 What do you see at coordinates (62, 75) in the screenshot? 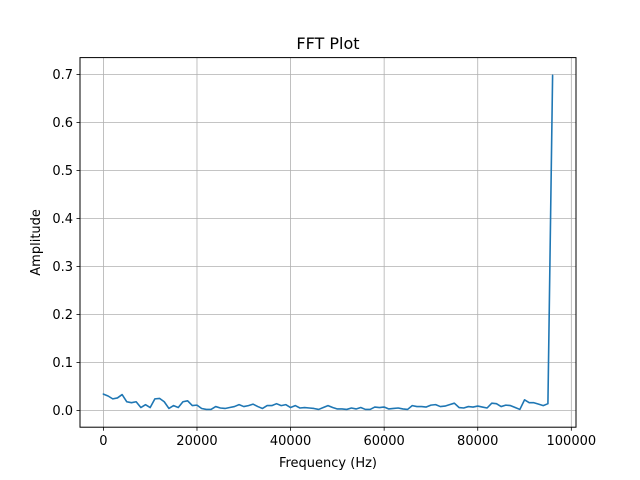
I see `y-tick-label: 0.7` at bounding box center [62, 75].